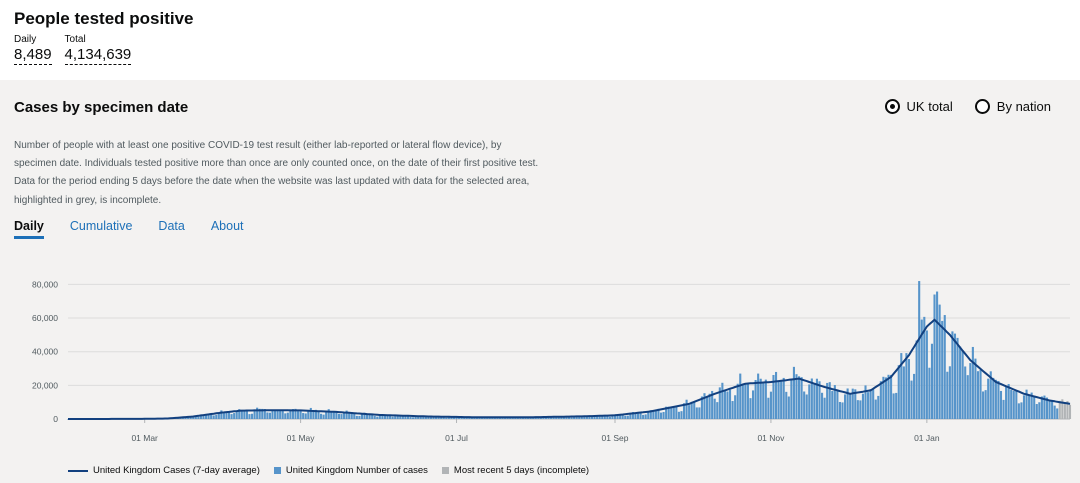  What do you see at coordinates (1023, 106) in the screenshot?
I see `radio-by-nation-label: By nation` at bounding box center [1023, 106].